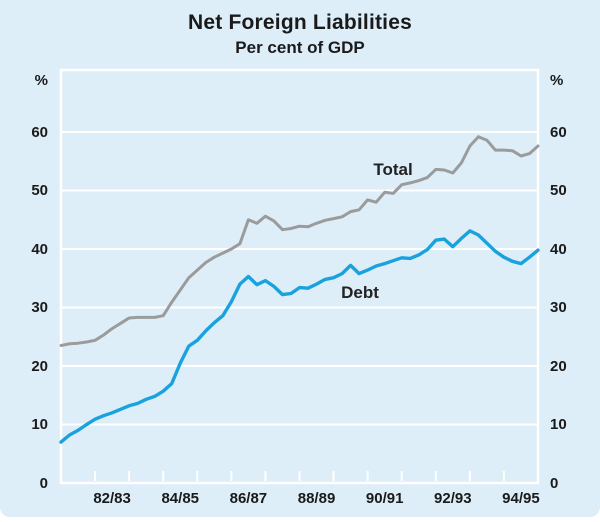  I want to click on x-axis-label-92-93: 92/93, so click(453, 498).